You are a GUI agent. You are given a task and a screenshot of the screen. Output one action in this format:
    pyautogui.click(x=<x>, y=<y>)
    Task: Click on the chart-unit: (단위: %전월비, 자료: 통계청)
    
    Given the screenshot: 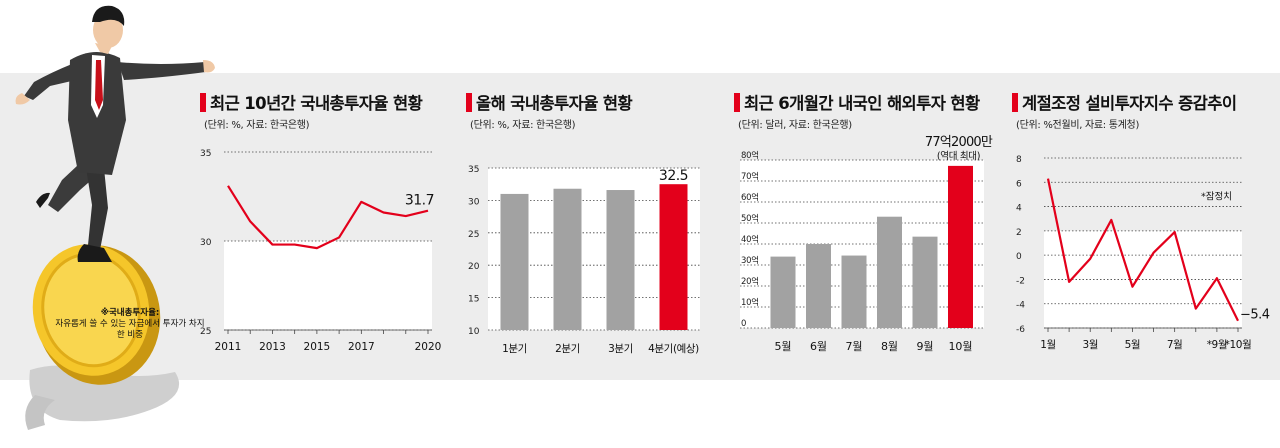 What is the action you would take?
    pyautogui.click(x=1077, y=123)
    